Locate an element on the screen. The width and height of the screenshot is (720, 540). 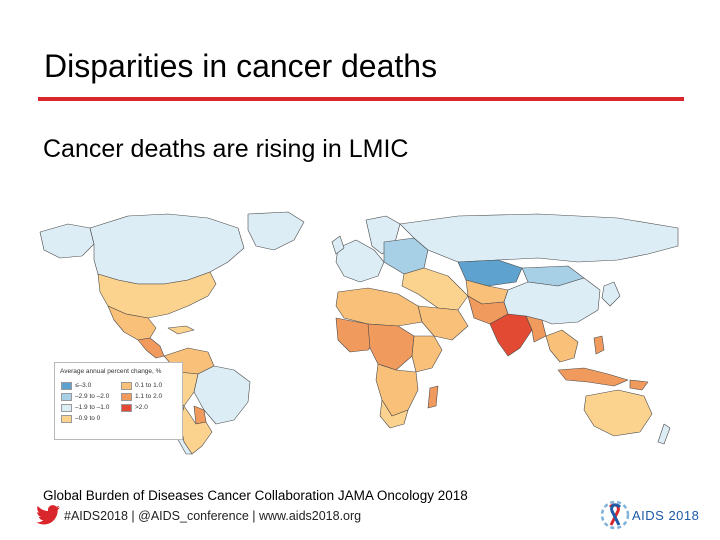
legend-label: –2.9 to –2.0 is located at coordinates (92, 396).